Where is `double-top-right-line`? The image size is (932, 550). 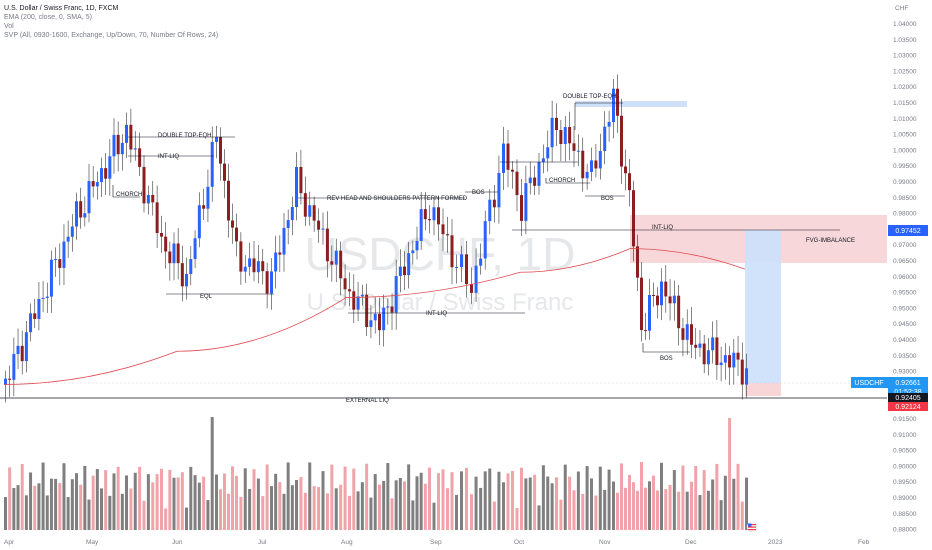
double-top-right-line is located at coordinates (598, 116).